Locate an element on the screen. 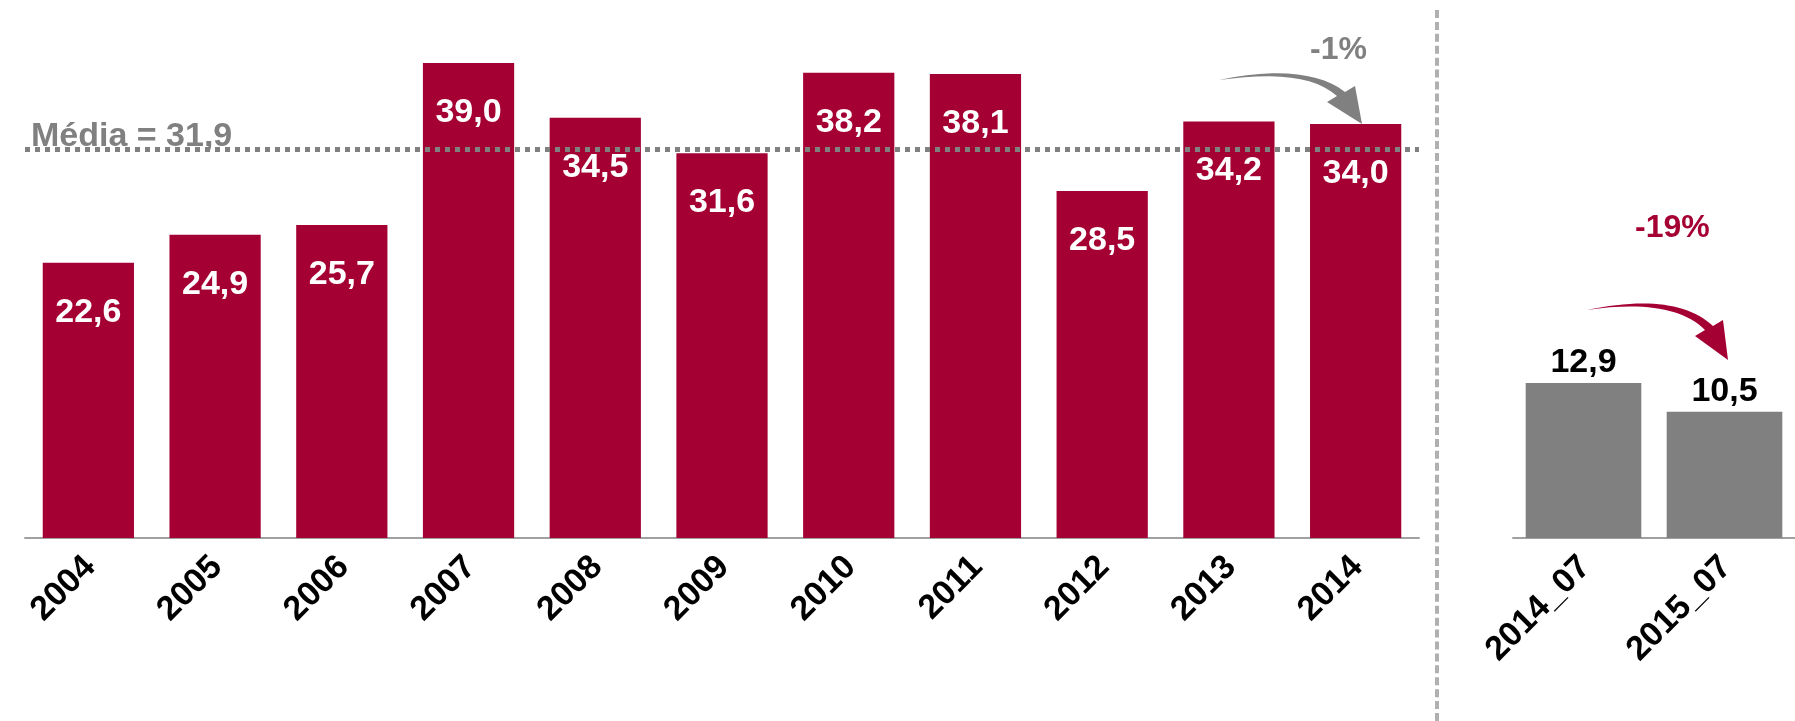 The height and width of the screenshot is (721, 1795). data-label: 34,2 is located at coordinates (1228, 168).